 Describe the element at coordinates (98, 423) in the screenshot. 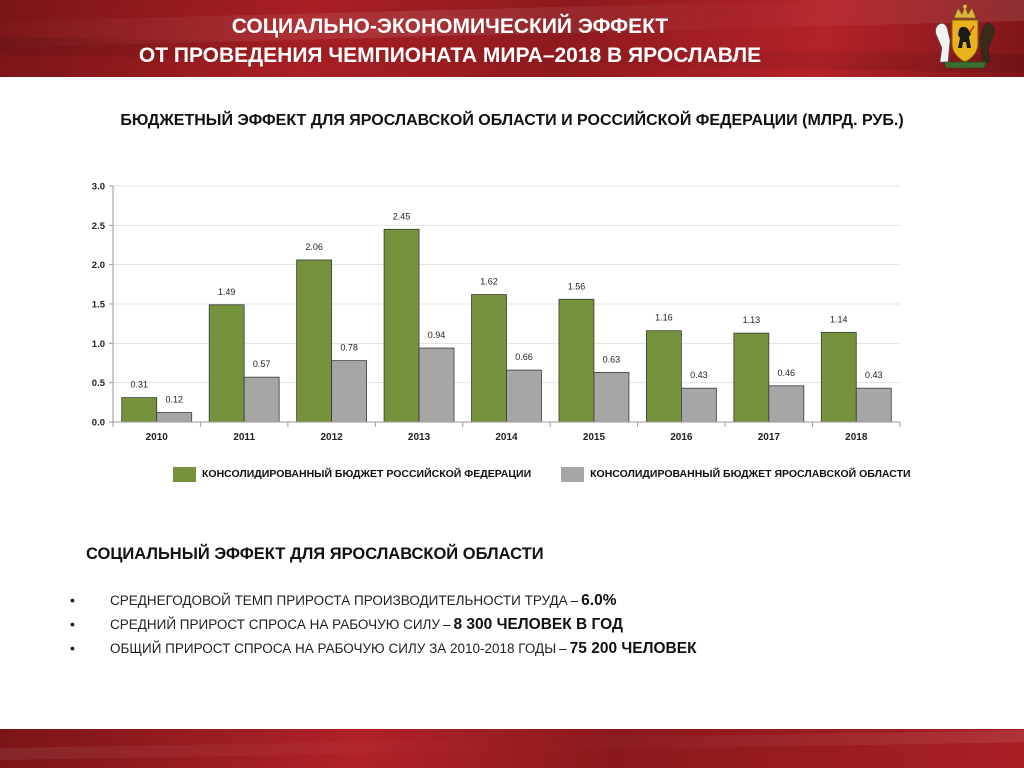

I see `y-tick-label: 0.0` at that location.